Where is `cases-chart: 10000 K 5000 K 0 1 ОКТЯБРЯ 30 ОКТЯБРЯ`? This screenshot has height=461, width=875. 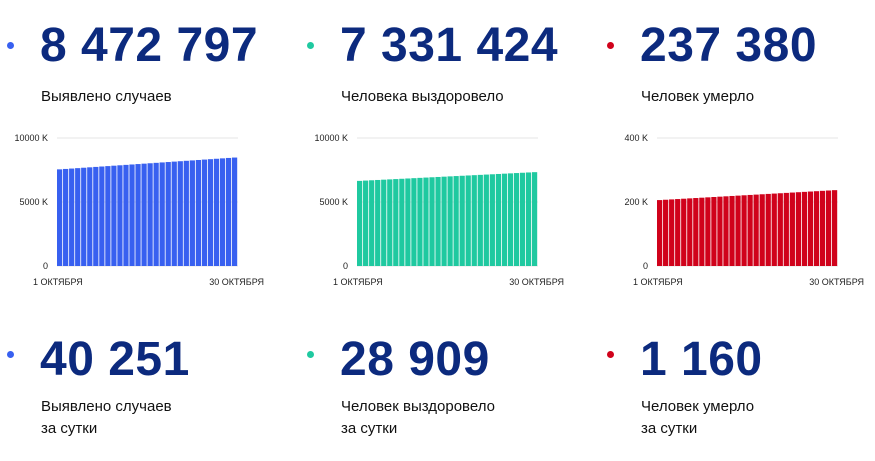 cases-chart: 10000 K 5000 K 0 1 ОКТЯБРЯ 30 ОКТЯБРЯ is located at coordinates (139, 210).